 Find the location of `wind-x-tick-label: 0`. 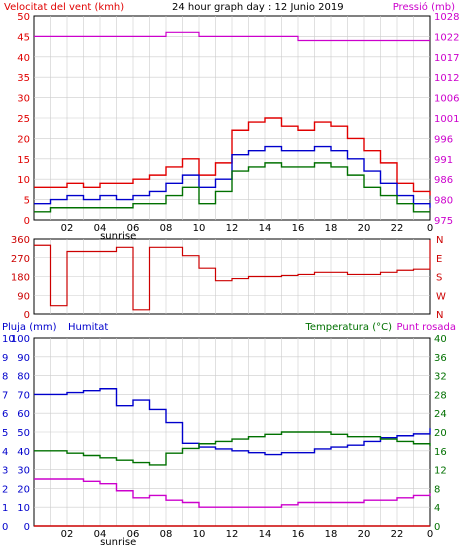

wind-x-tick-label: 0 is located at coordinates (430, 228).